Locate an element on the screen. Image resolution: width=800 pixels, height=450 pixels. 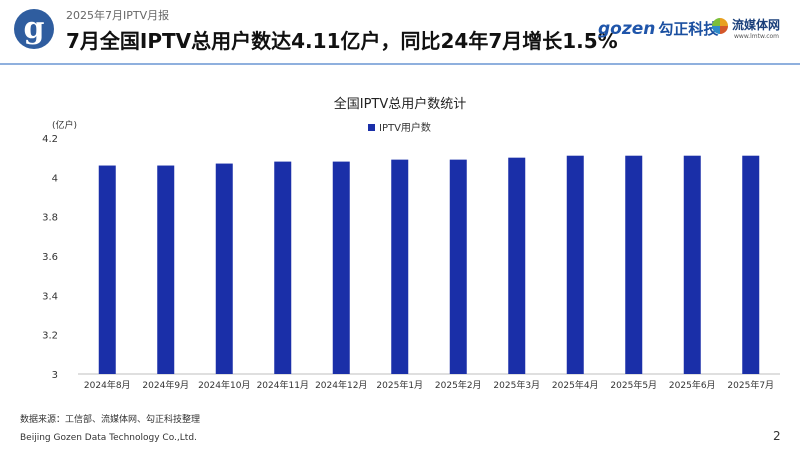
y-axis-unit-label: (亿户) is located at coordinates (64, 125).